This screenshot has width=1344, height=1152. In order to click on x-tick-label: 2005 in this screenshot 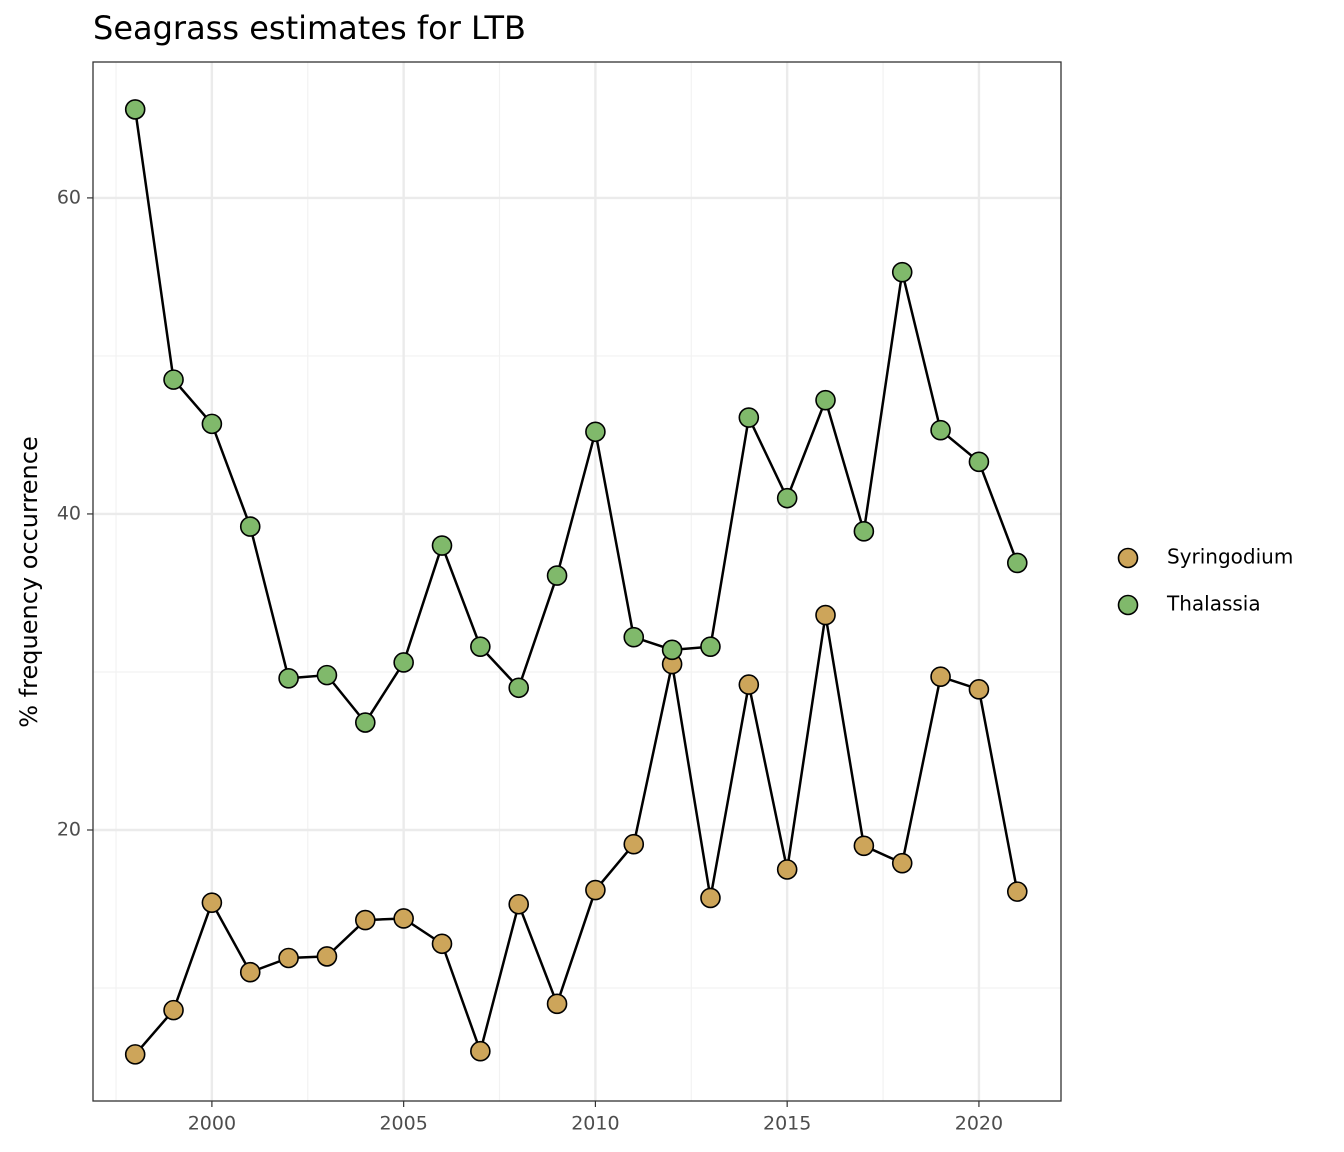, I will do `click(403, 1124)`.